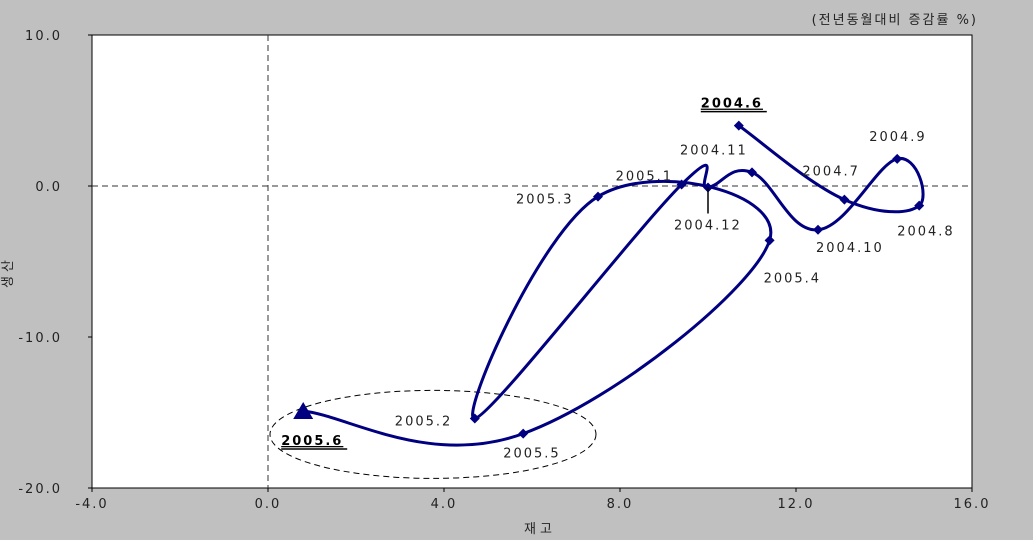 The image size is (1033, 540). Describe the element at coordinates (91, 504) in the screenshot. I see `x-tick-label: -4.0` at that location.